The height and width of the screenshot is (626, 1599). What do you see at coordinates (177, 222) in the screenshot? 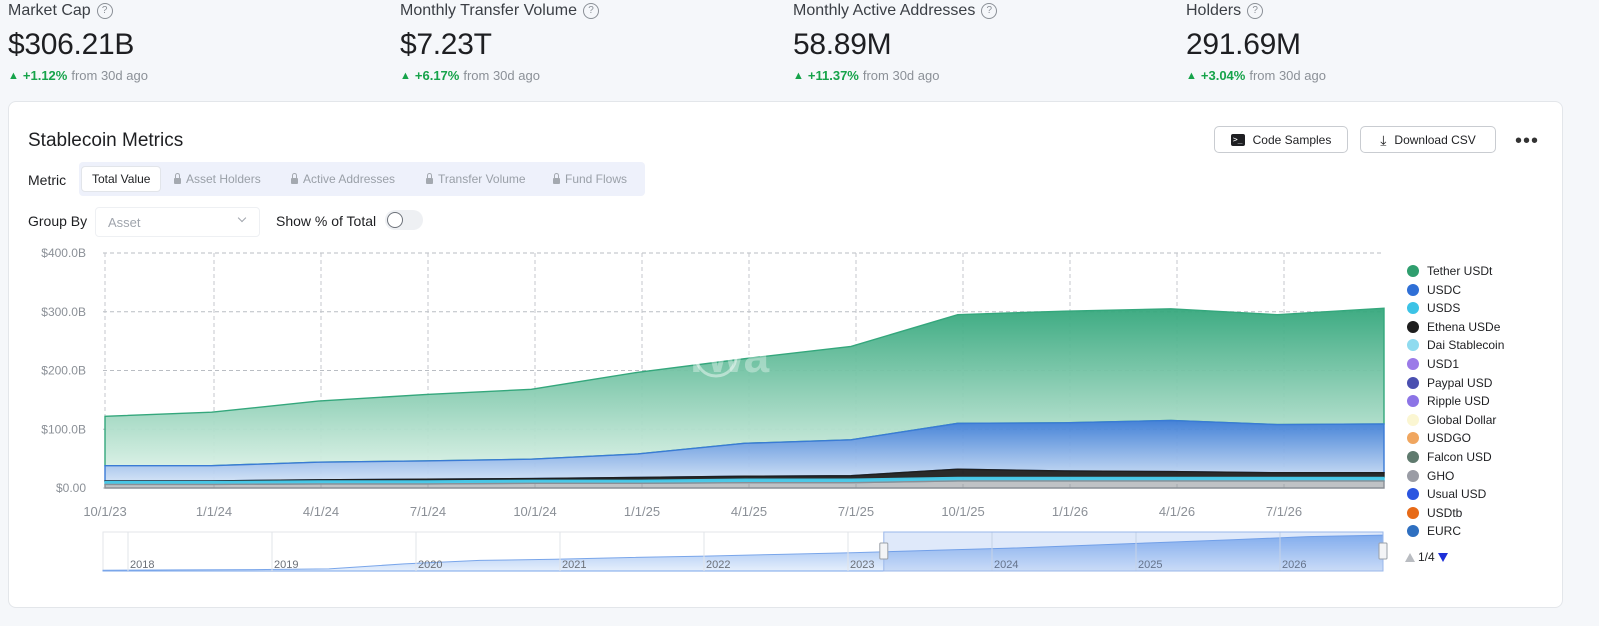
I see `group-by-select: Asset` at bounding box center [177, 222].